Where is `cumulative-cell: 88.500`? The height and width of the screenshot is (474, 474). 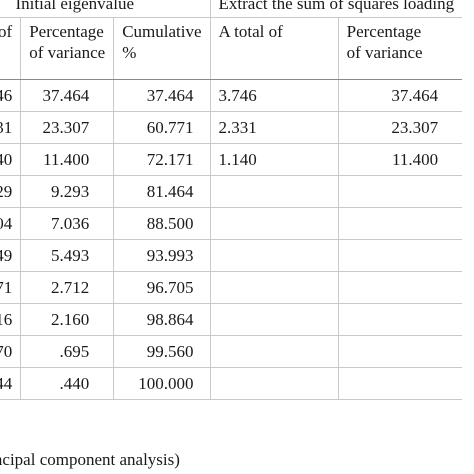 cumulative-cell: 88.500 is located at coordinates (162, 223).